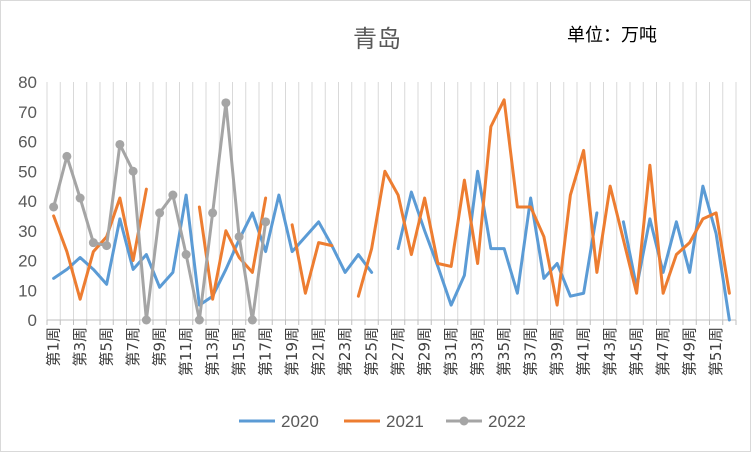 This screenshot has width=751, height=453. Describe the element at coordinates (107, 347) in the screenshot. I see `x-tick-label: 第5周` at that location.